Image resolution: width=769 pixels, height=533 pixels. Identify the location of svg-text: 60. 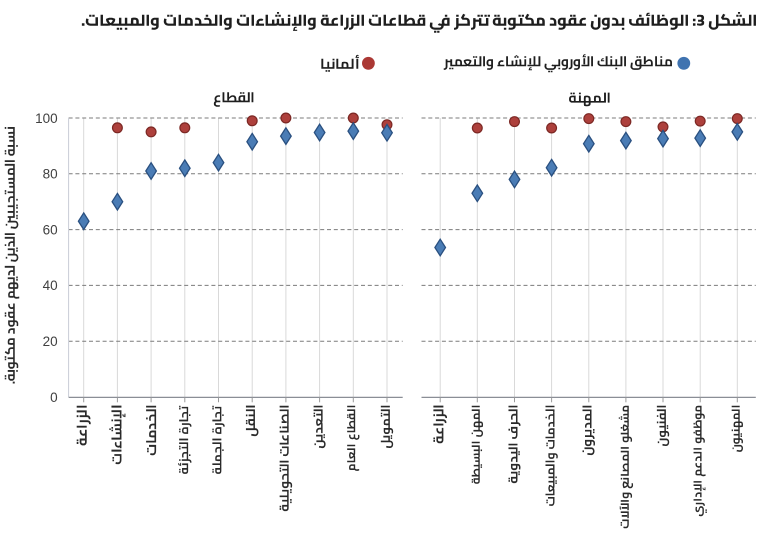
(50, 229).